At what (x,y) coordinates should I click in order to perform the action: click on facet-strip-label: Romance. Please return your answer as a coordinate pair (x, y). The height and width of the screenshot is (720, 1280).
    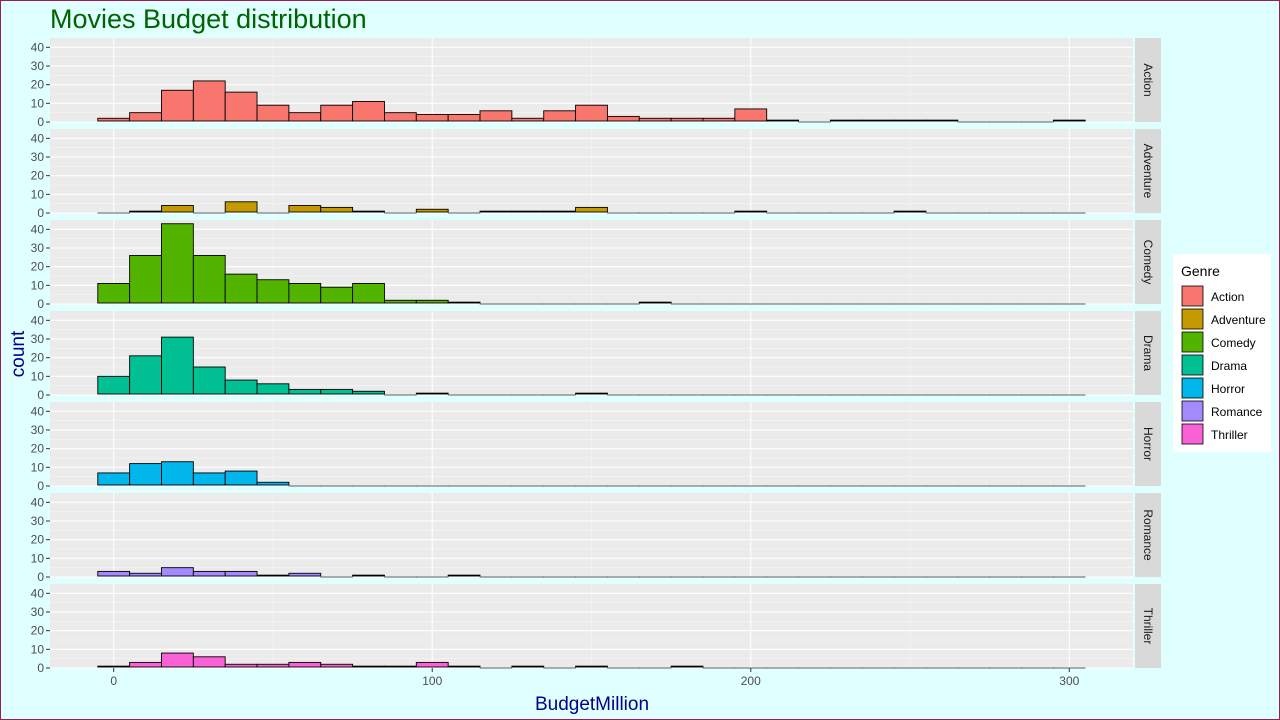
    Looking at the image, I should click on (1148, 535).